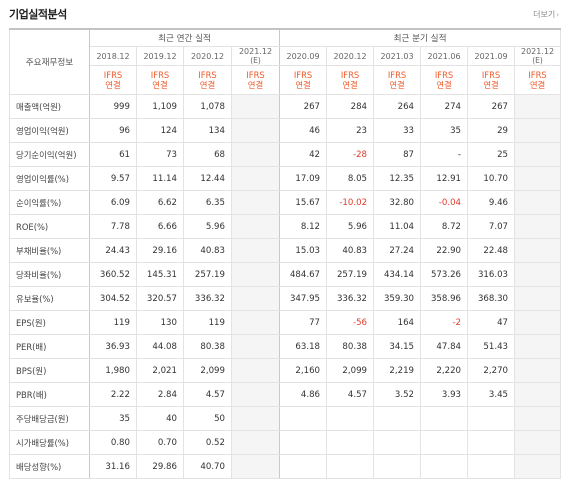 Image resolution: width=569 pixels, height=479 pixels. What do you see at coordinates (491, 154) in the screenshot?
I see `table-cell: 25` at bounding box center [491, 154].